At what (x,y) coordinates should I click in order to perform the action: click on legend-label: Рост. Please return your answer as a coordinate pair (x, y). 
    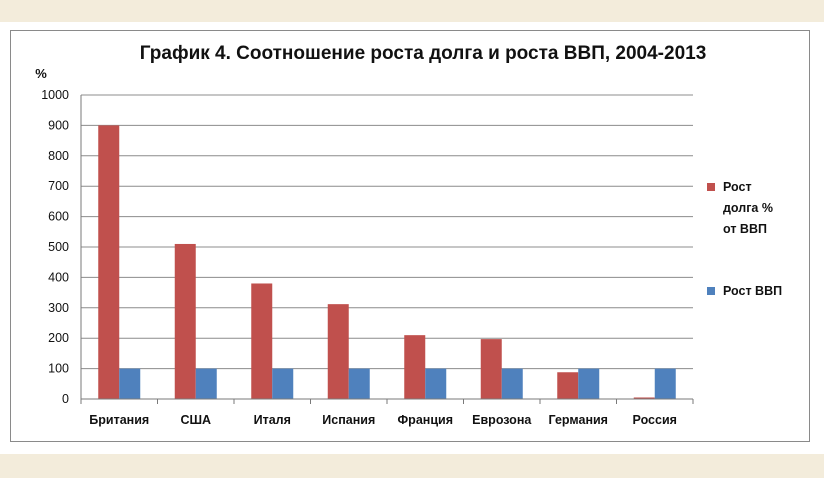
    Looking at the image, I should click on (737, 187).